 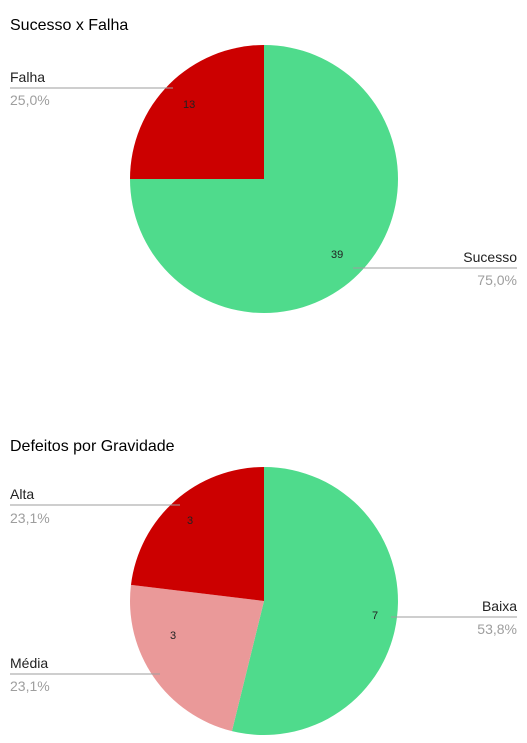 I want to click on slice-value-sucesso: 39, so click(x=337, y=255).